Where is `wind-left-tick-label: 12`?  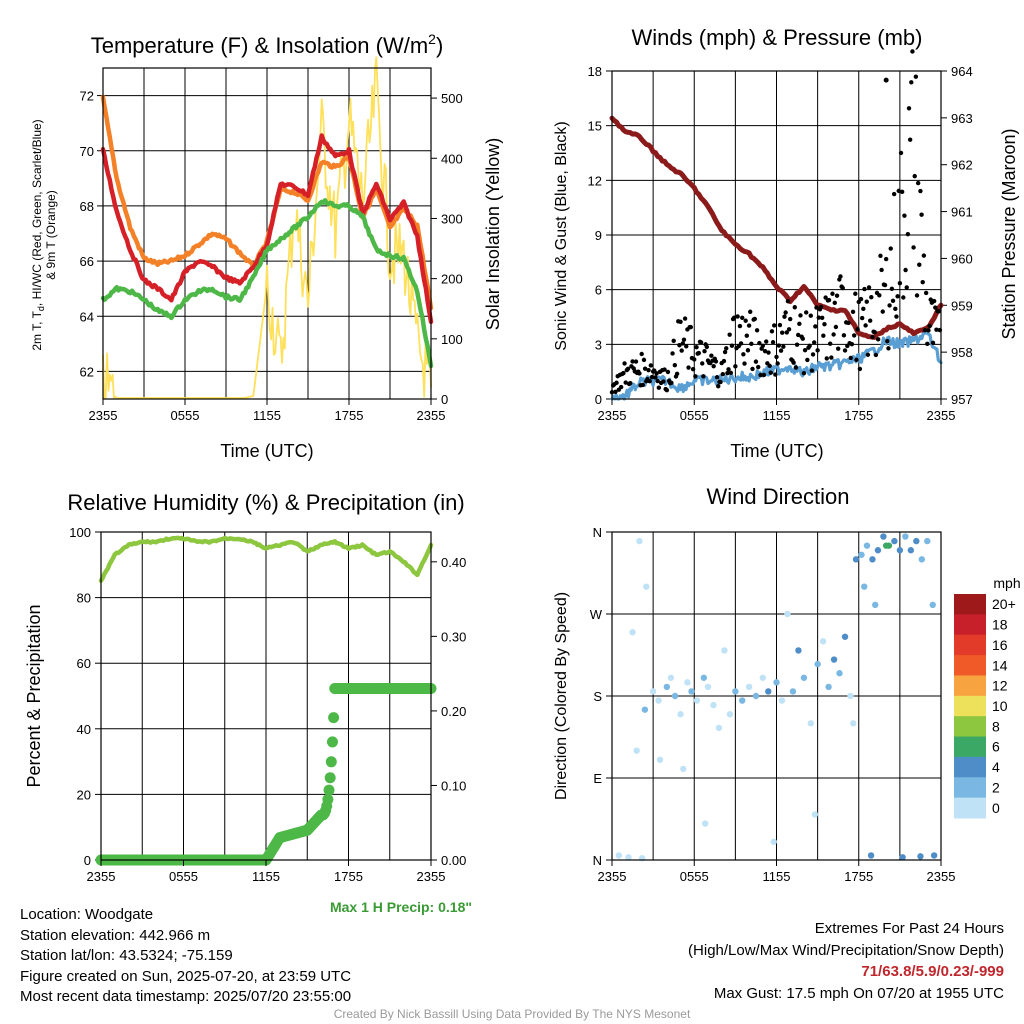 wind-left-tick-label: 12 is located at coordinates (595, 180).